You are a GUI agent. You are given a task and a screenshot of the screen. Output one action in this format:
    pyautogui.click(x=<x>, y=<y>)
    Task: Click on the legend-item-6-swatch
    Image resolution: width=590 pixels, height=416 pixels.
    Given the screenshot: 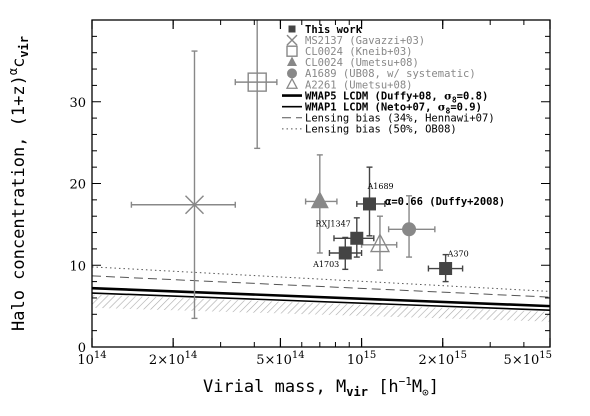 What is the action you would take?
    pyautogui.click(x=292, y=83)
    